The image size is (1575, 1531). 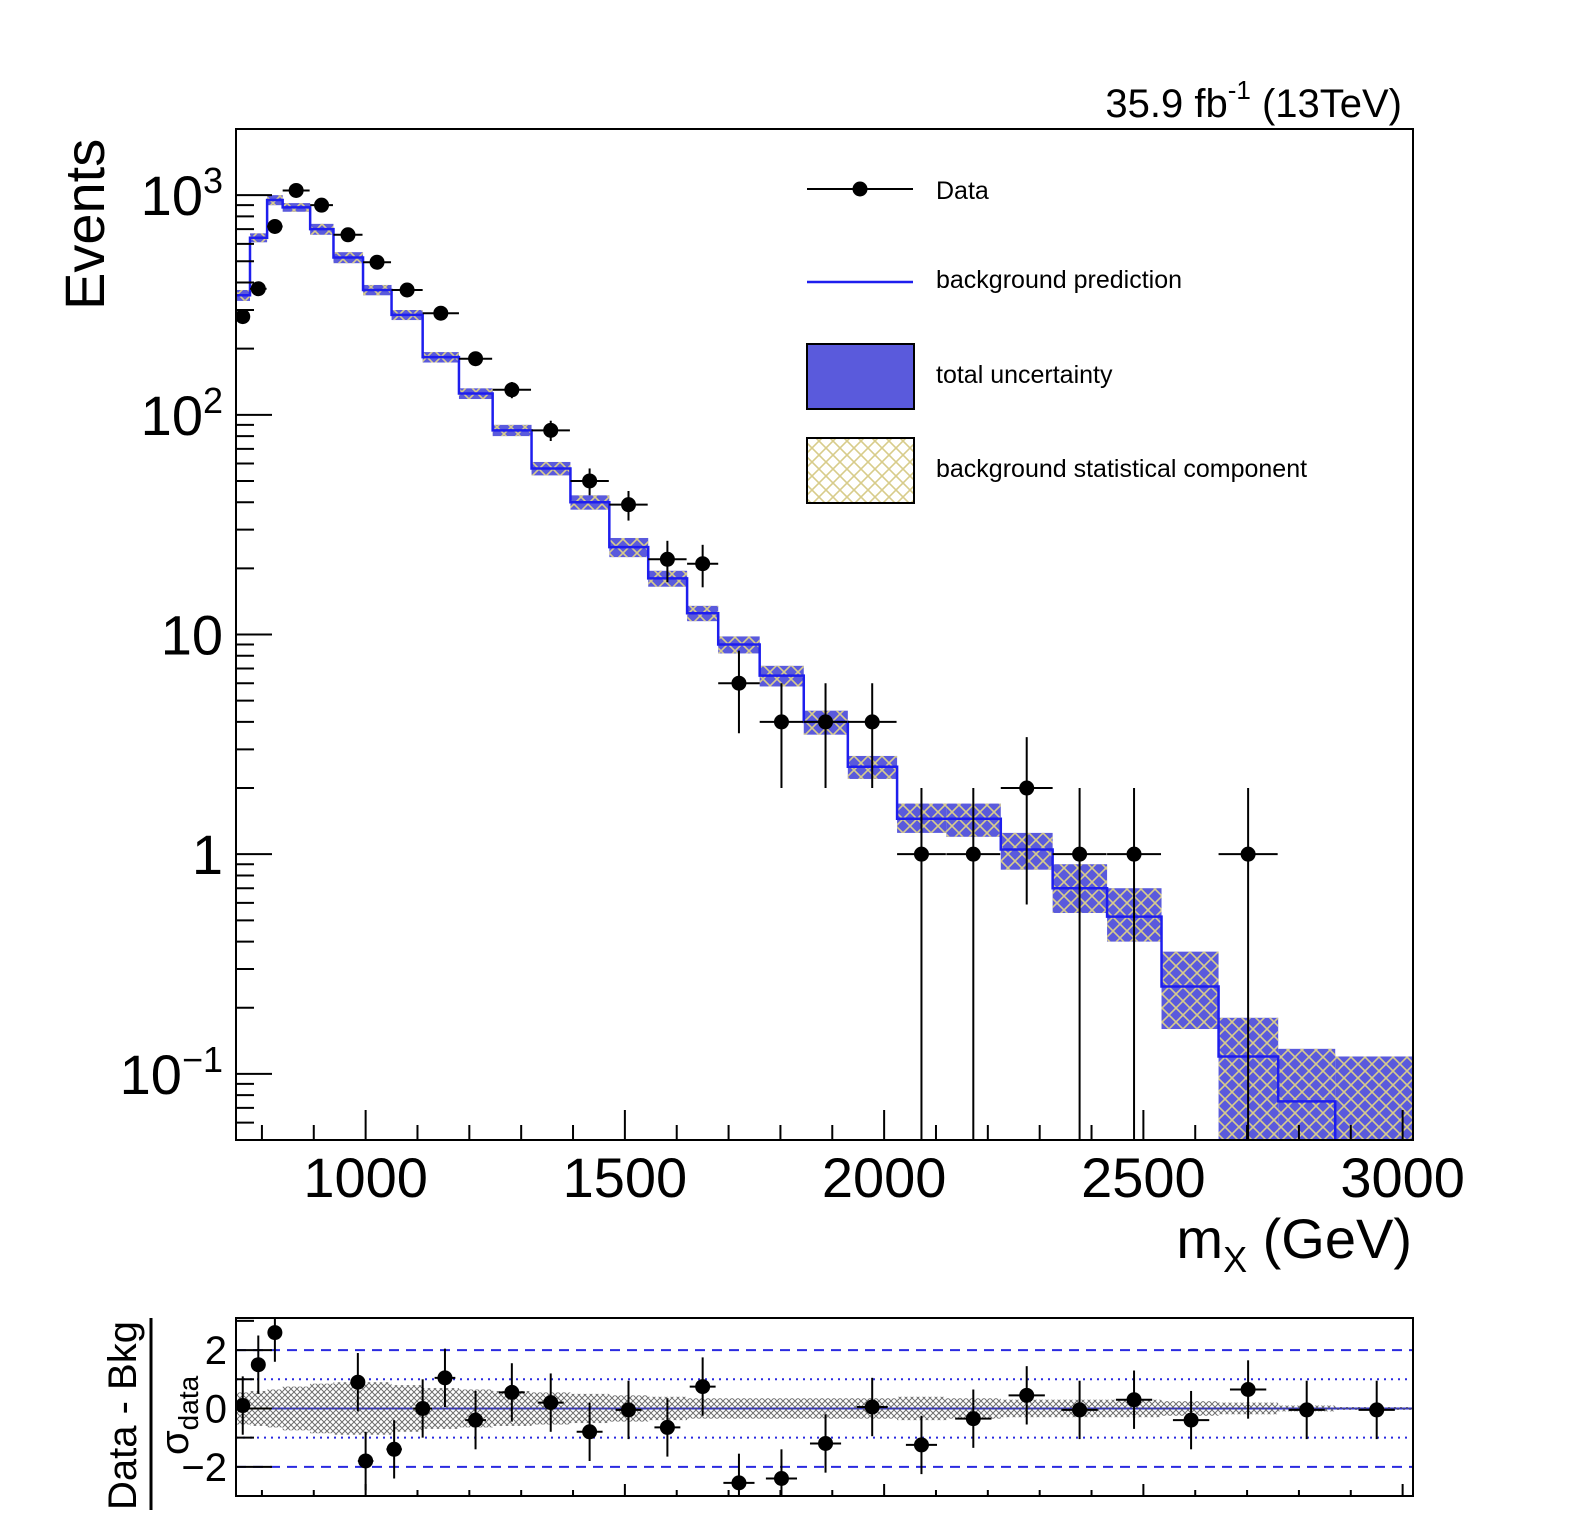 I want to click on legend-entry-statistical: background statistical component, so click(x=1057, y=470).